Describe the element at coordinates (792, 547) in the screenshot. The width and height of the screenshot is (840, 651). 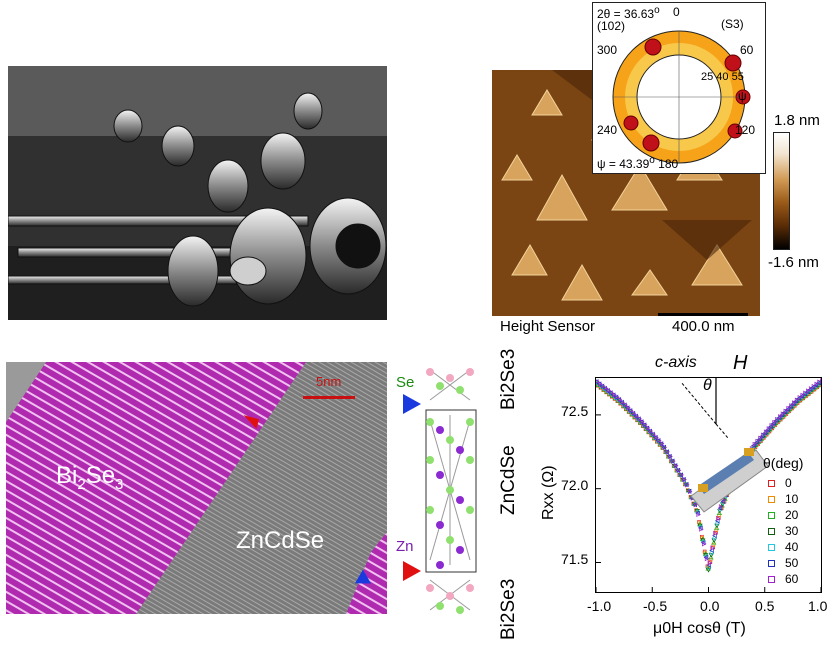
I see `legend-label: 40` at that location.